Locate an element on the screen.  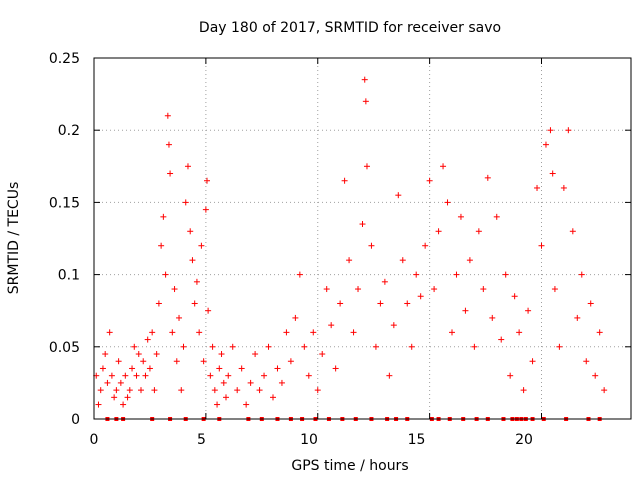
y-tick-label: 0.15 is located at coordinates (64, 203).